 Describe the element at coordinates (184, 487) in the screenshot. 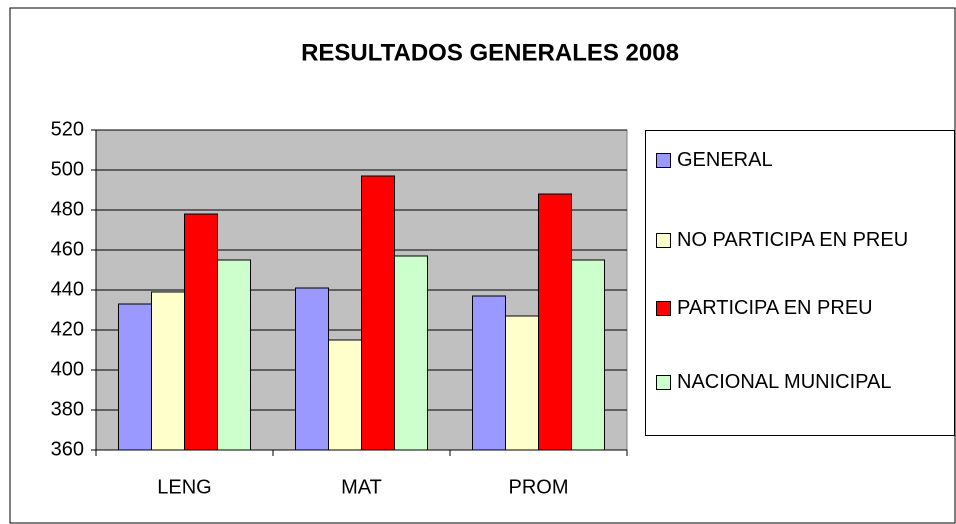

I see `x-tick-label: LENG` at that location.